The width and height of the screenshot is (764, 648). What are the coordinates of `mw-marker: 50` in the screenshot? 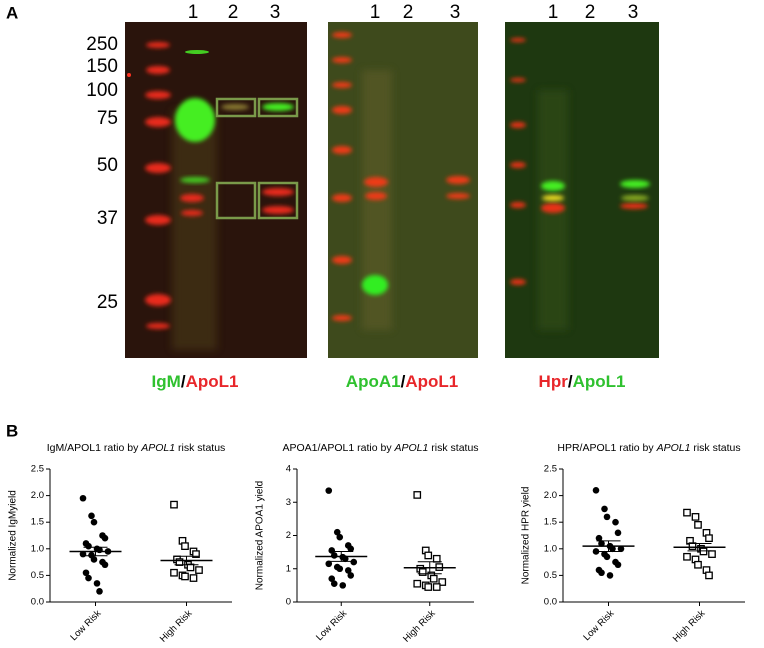 It's located at (107, 165).